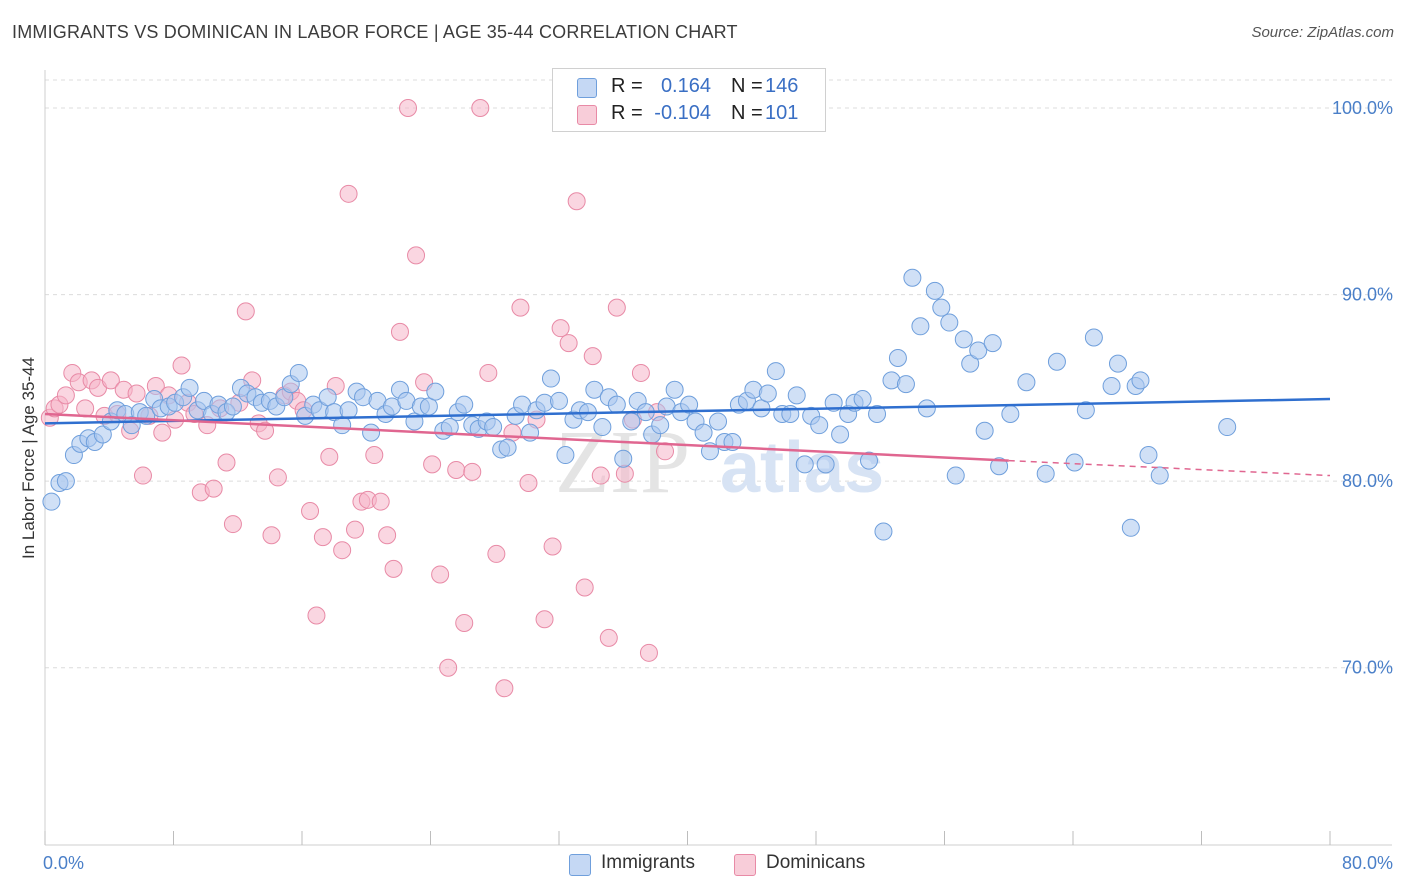 This screenshot has height=892, width=1406. Describe the element at coordinates (1322, 32) in the screenshot. I see `source-label: Source: ZipAtlas.com` at that location.